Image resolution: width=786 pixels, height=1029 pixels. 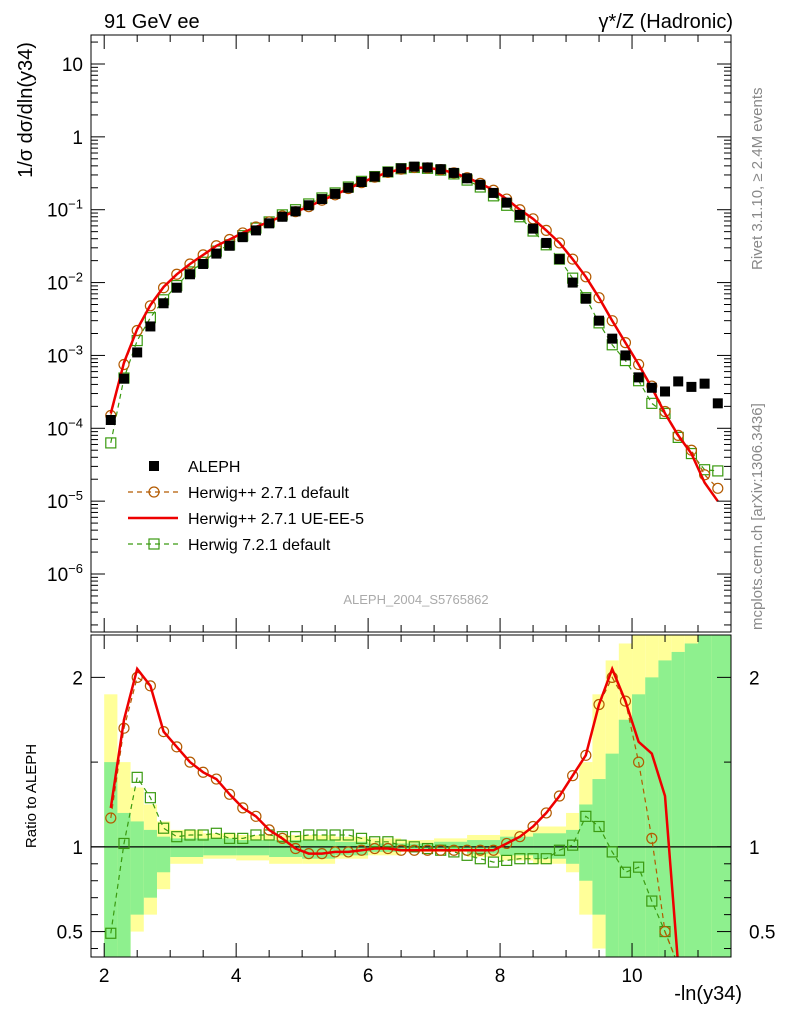 I want to click on main-y-axis-title: 1/σ dσ/dln(y34), so click(x=26, y=110).